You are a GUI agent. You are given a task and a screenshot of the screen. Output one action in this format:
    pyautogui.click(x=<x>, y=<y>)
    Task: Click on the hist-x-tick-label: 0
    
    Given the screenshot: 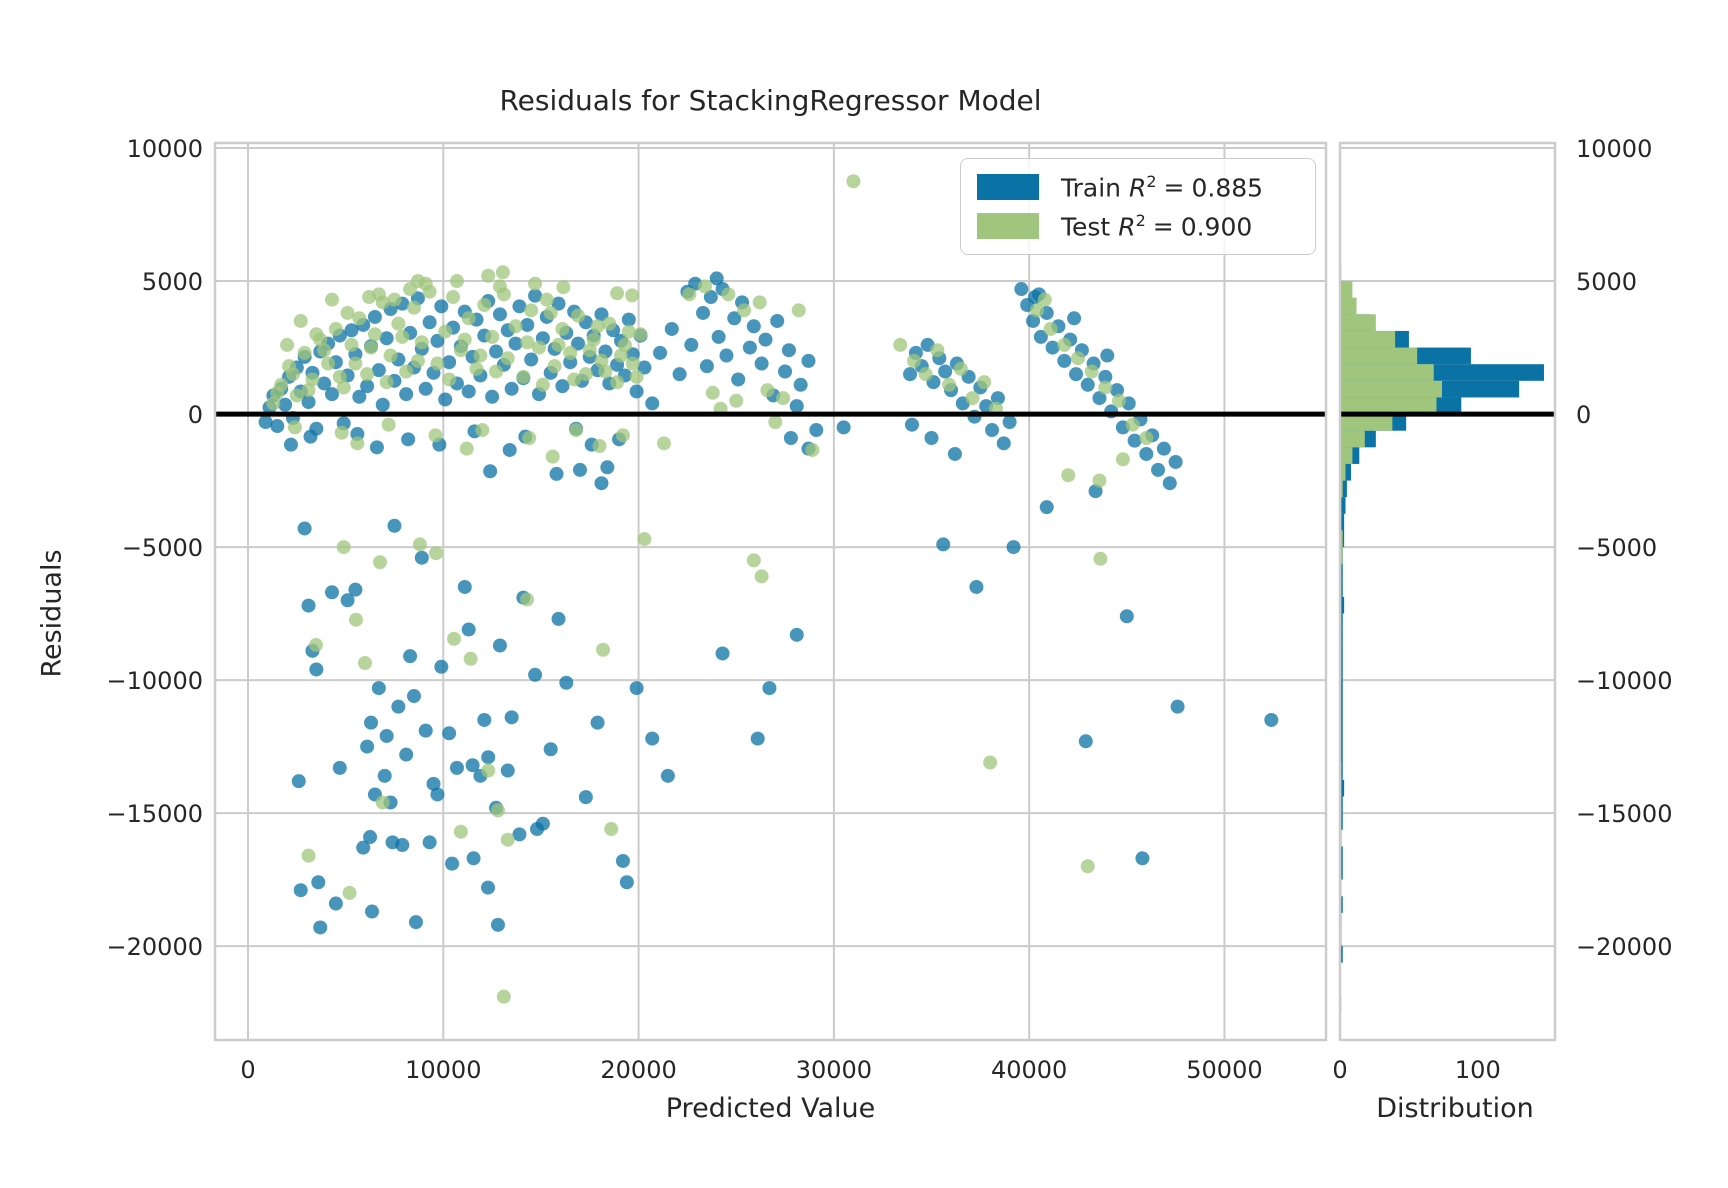 What is the action you would take?
    pyautogui.click(x=1339, y=1070)
    